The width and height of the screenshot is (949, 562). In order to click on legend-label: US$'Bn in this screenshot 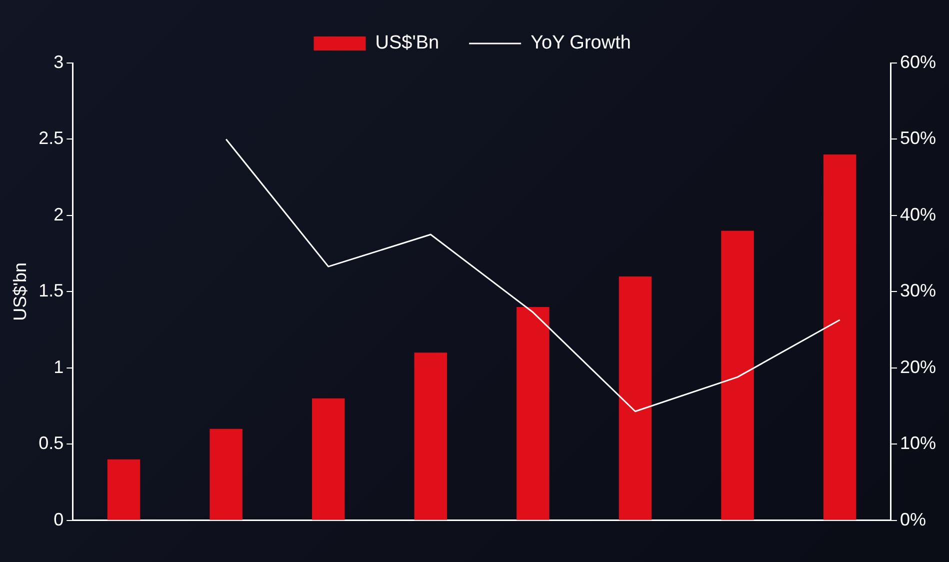, I will do `click(407, 43)`.